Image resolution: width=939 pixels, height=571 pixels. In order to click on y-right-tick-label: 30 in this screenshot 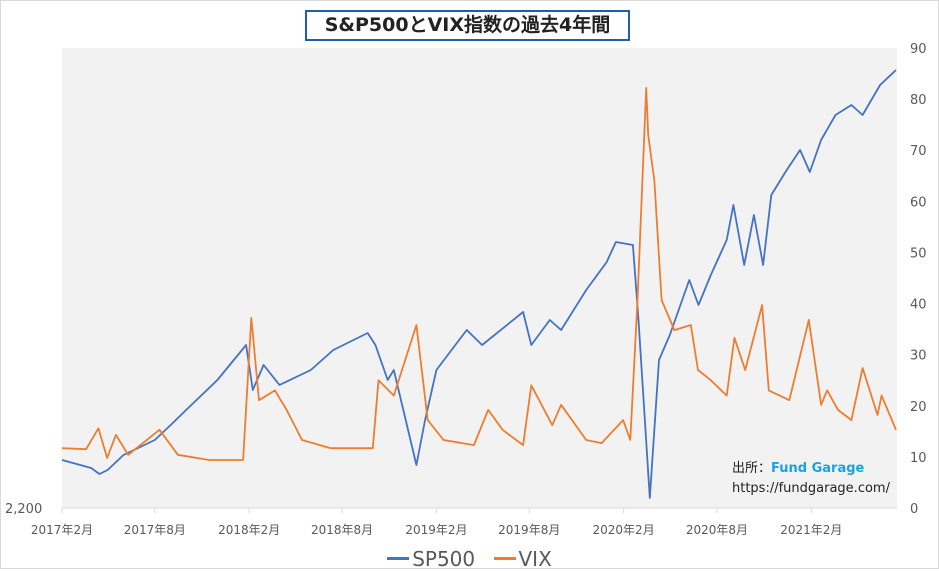, I will do `click(918, 356)`.